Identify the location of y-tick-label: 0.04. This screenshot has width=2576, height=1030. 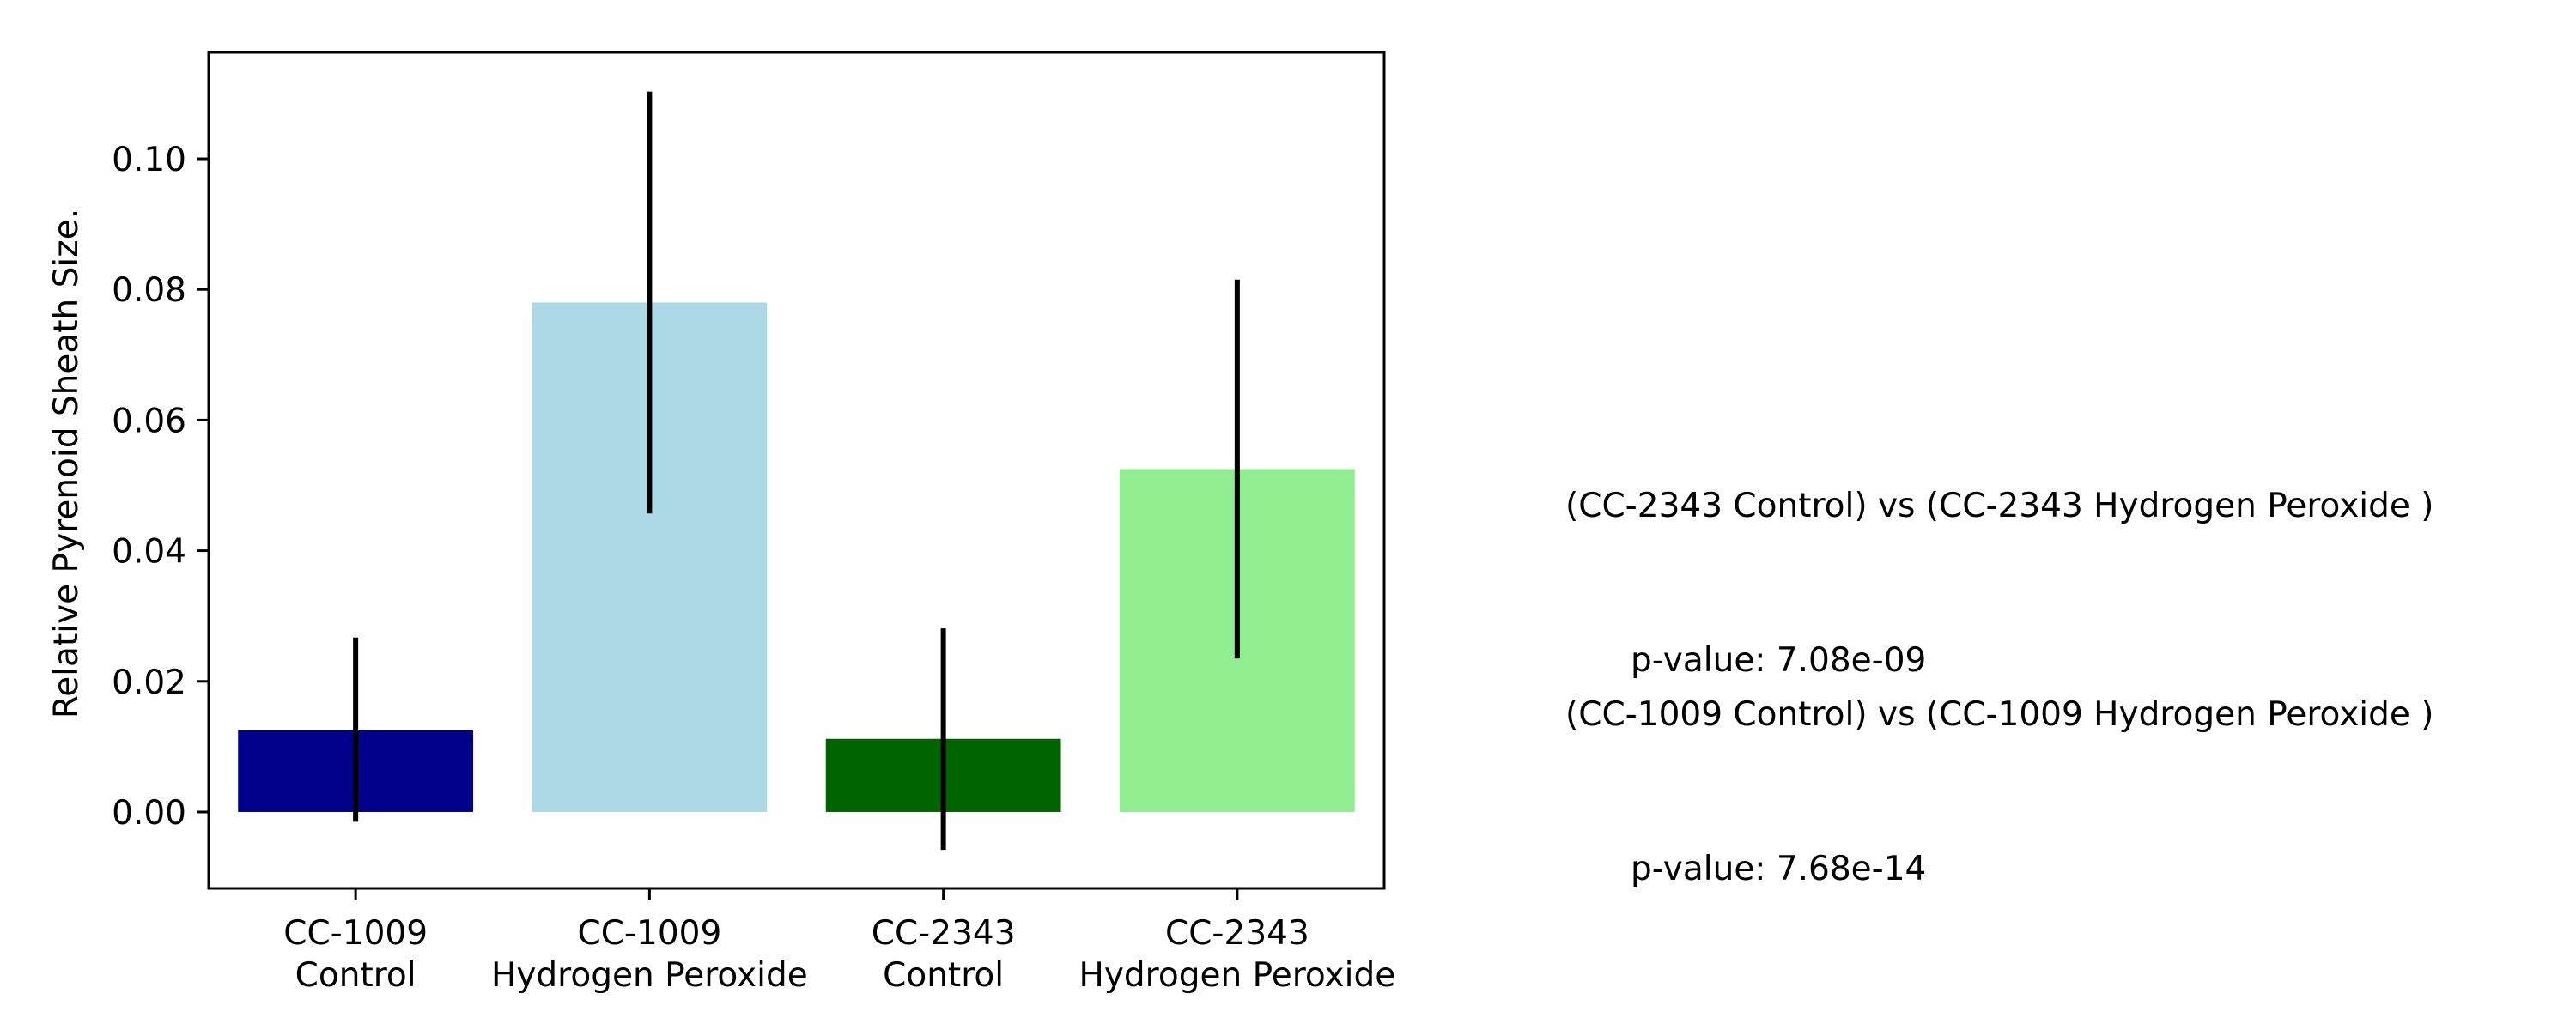
(149, 552).